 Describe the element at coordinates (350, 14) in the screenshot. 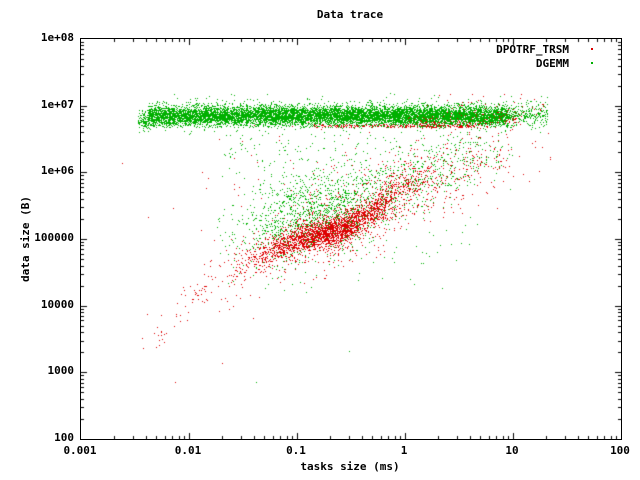

I see `chart-title: Data trace` at that location.